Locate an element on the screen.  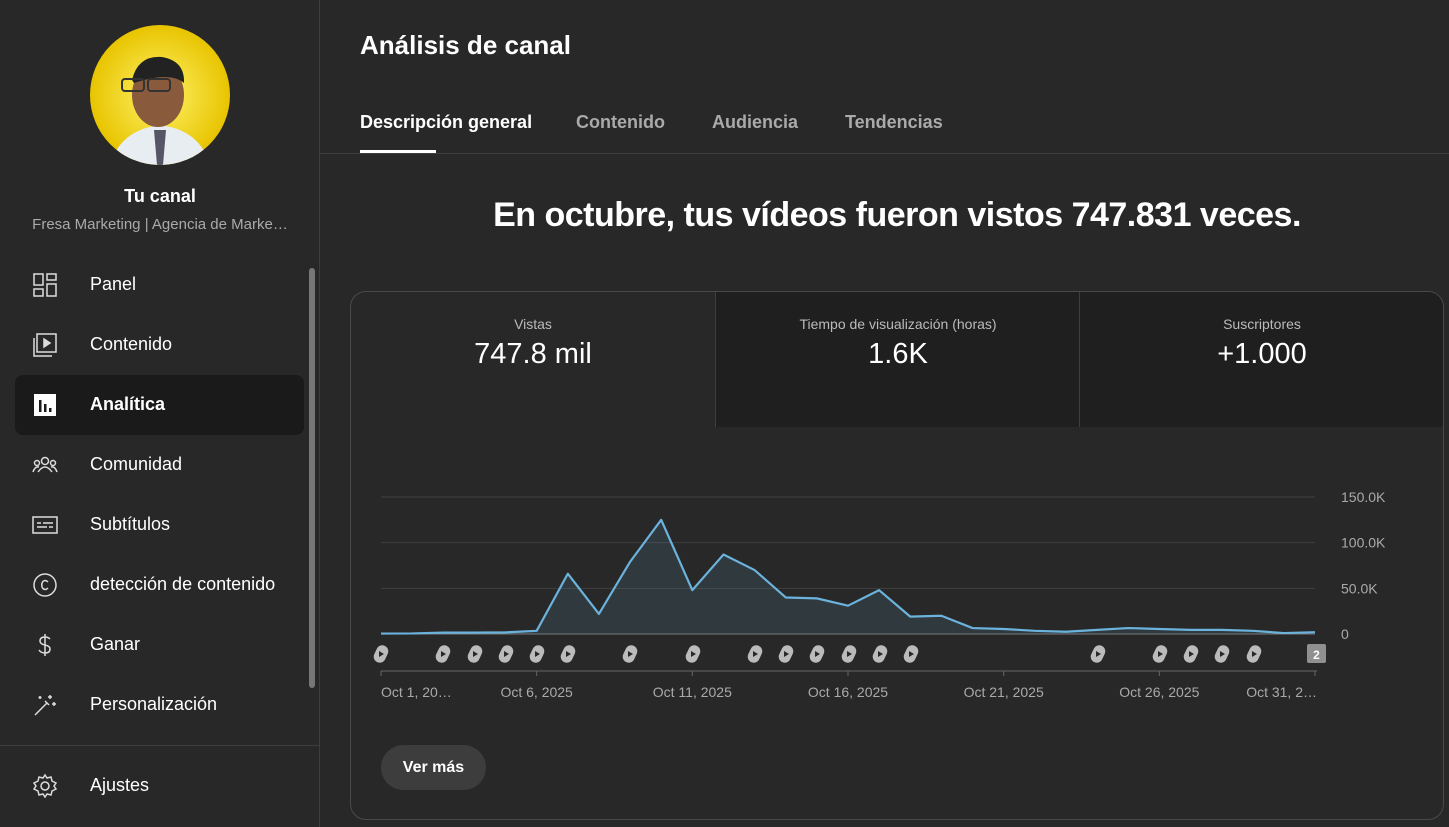
scrollbar is located at coordinates (312, 478).